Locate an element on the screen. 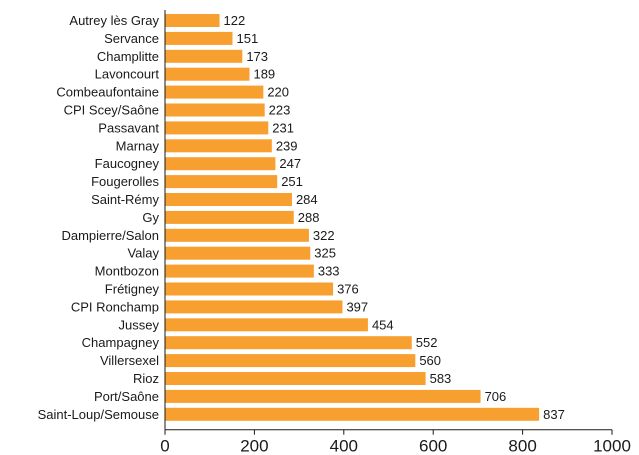  category-label-8: Faucogney is located at coordinates (127, 163).